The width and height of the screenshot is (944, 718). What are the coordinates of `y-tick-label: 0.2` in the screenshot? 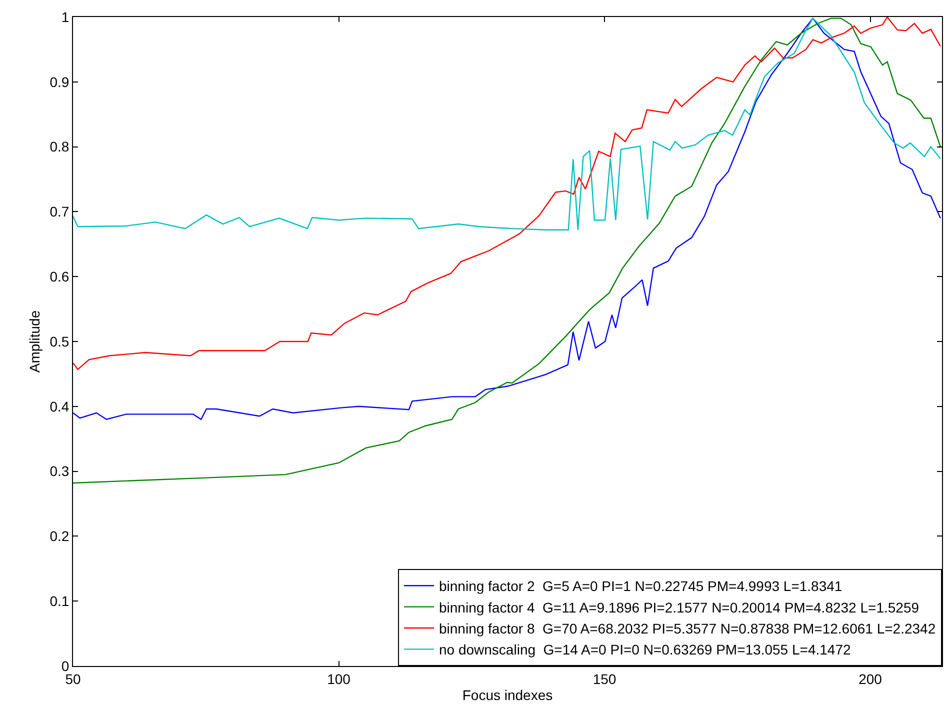 It's located at (60, 536).